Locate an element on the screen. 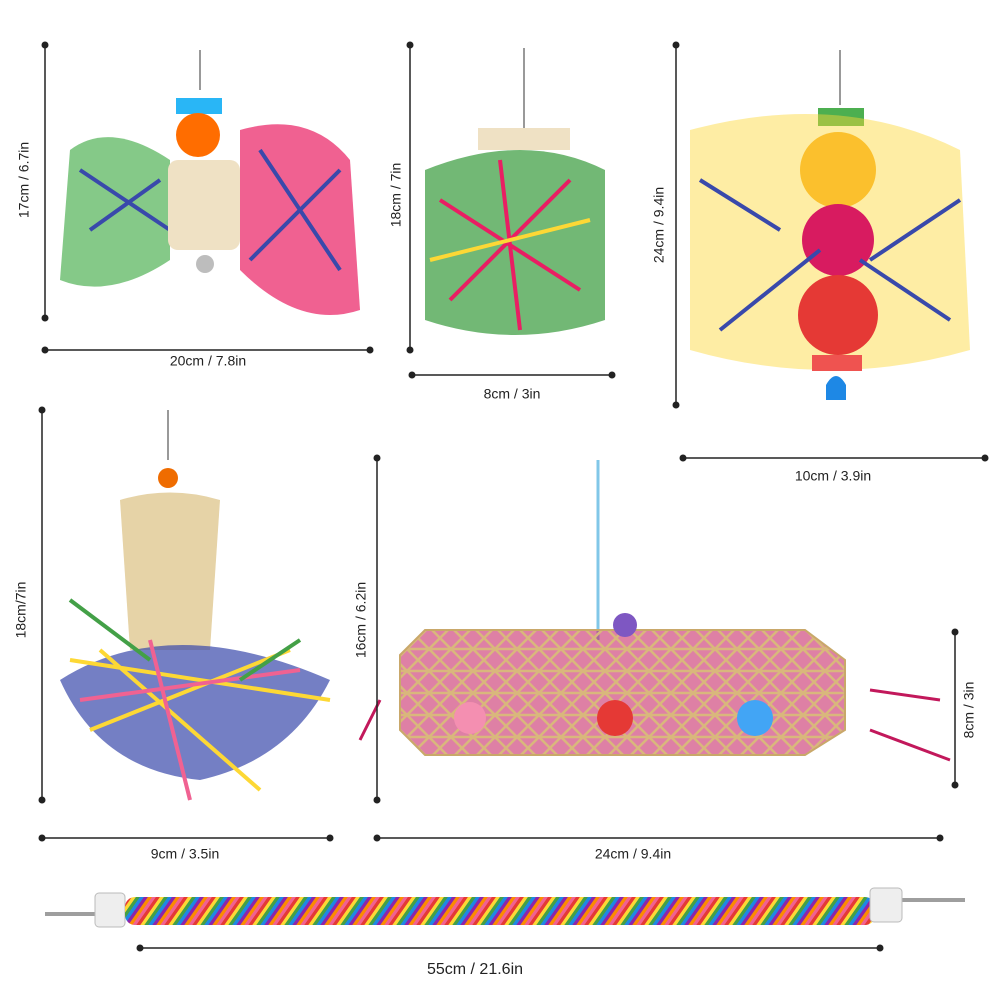  toy-loofah-tower is located at coordinates (195, 605).